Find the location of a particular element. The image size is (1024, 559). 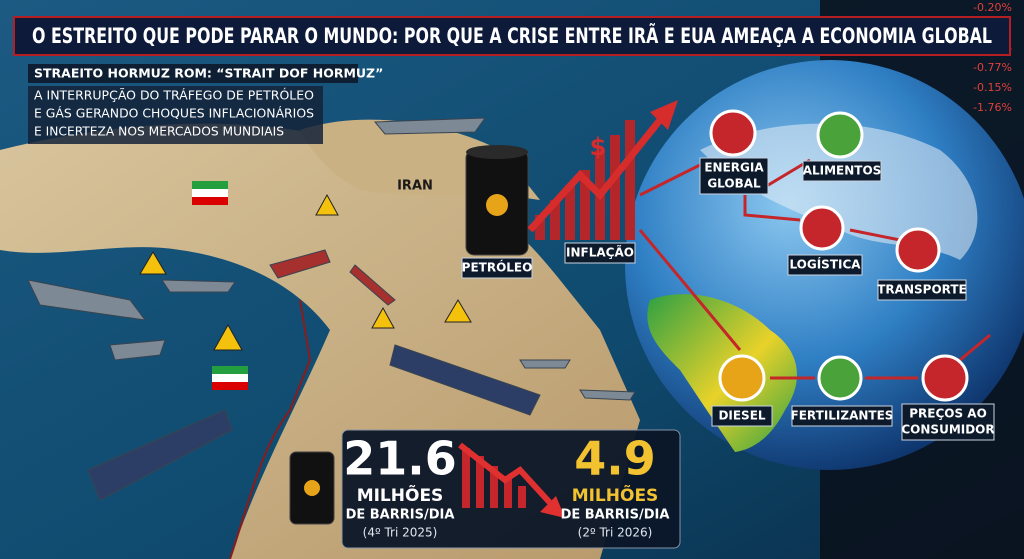

stat-period: (2º Tri 2026) is located at coordinates (615, 533).